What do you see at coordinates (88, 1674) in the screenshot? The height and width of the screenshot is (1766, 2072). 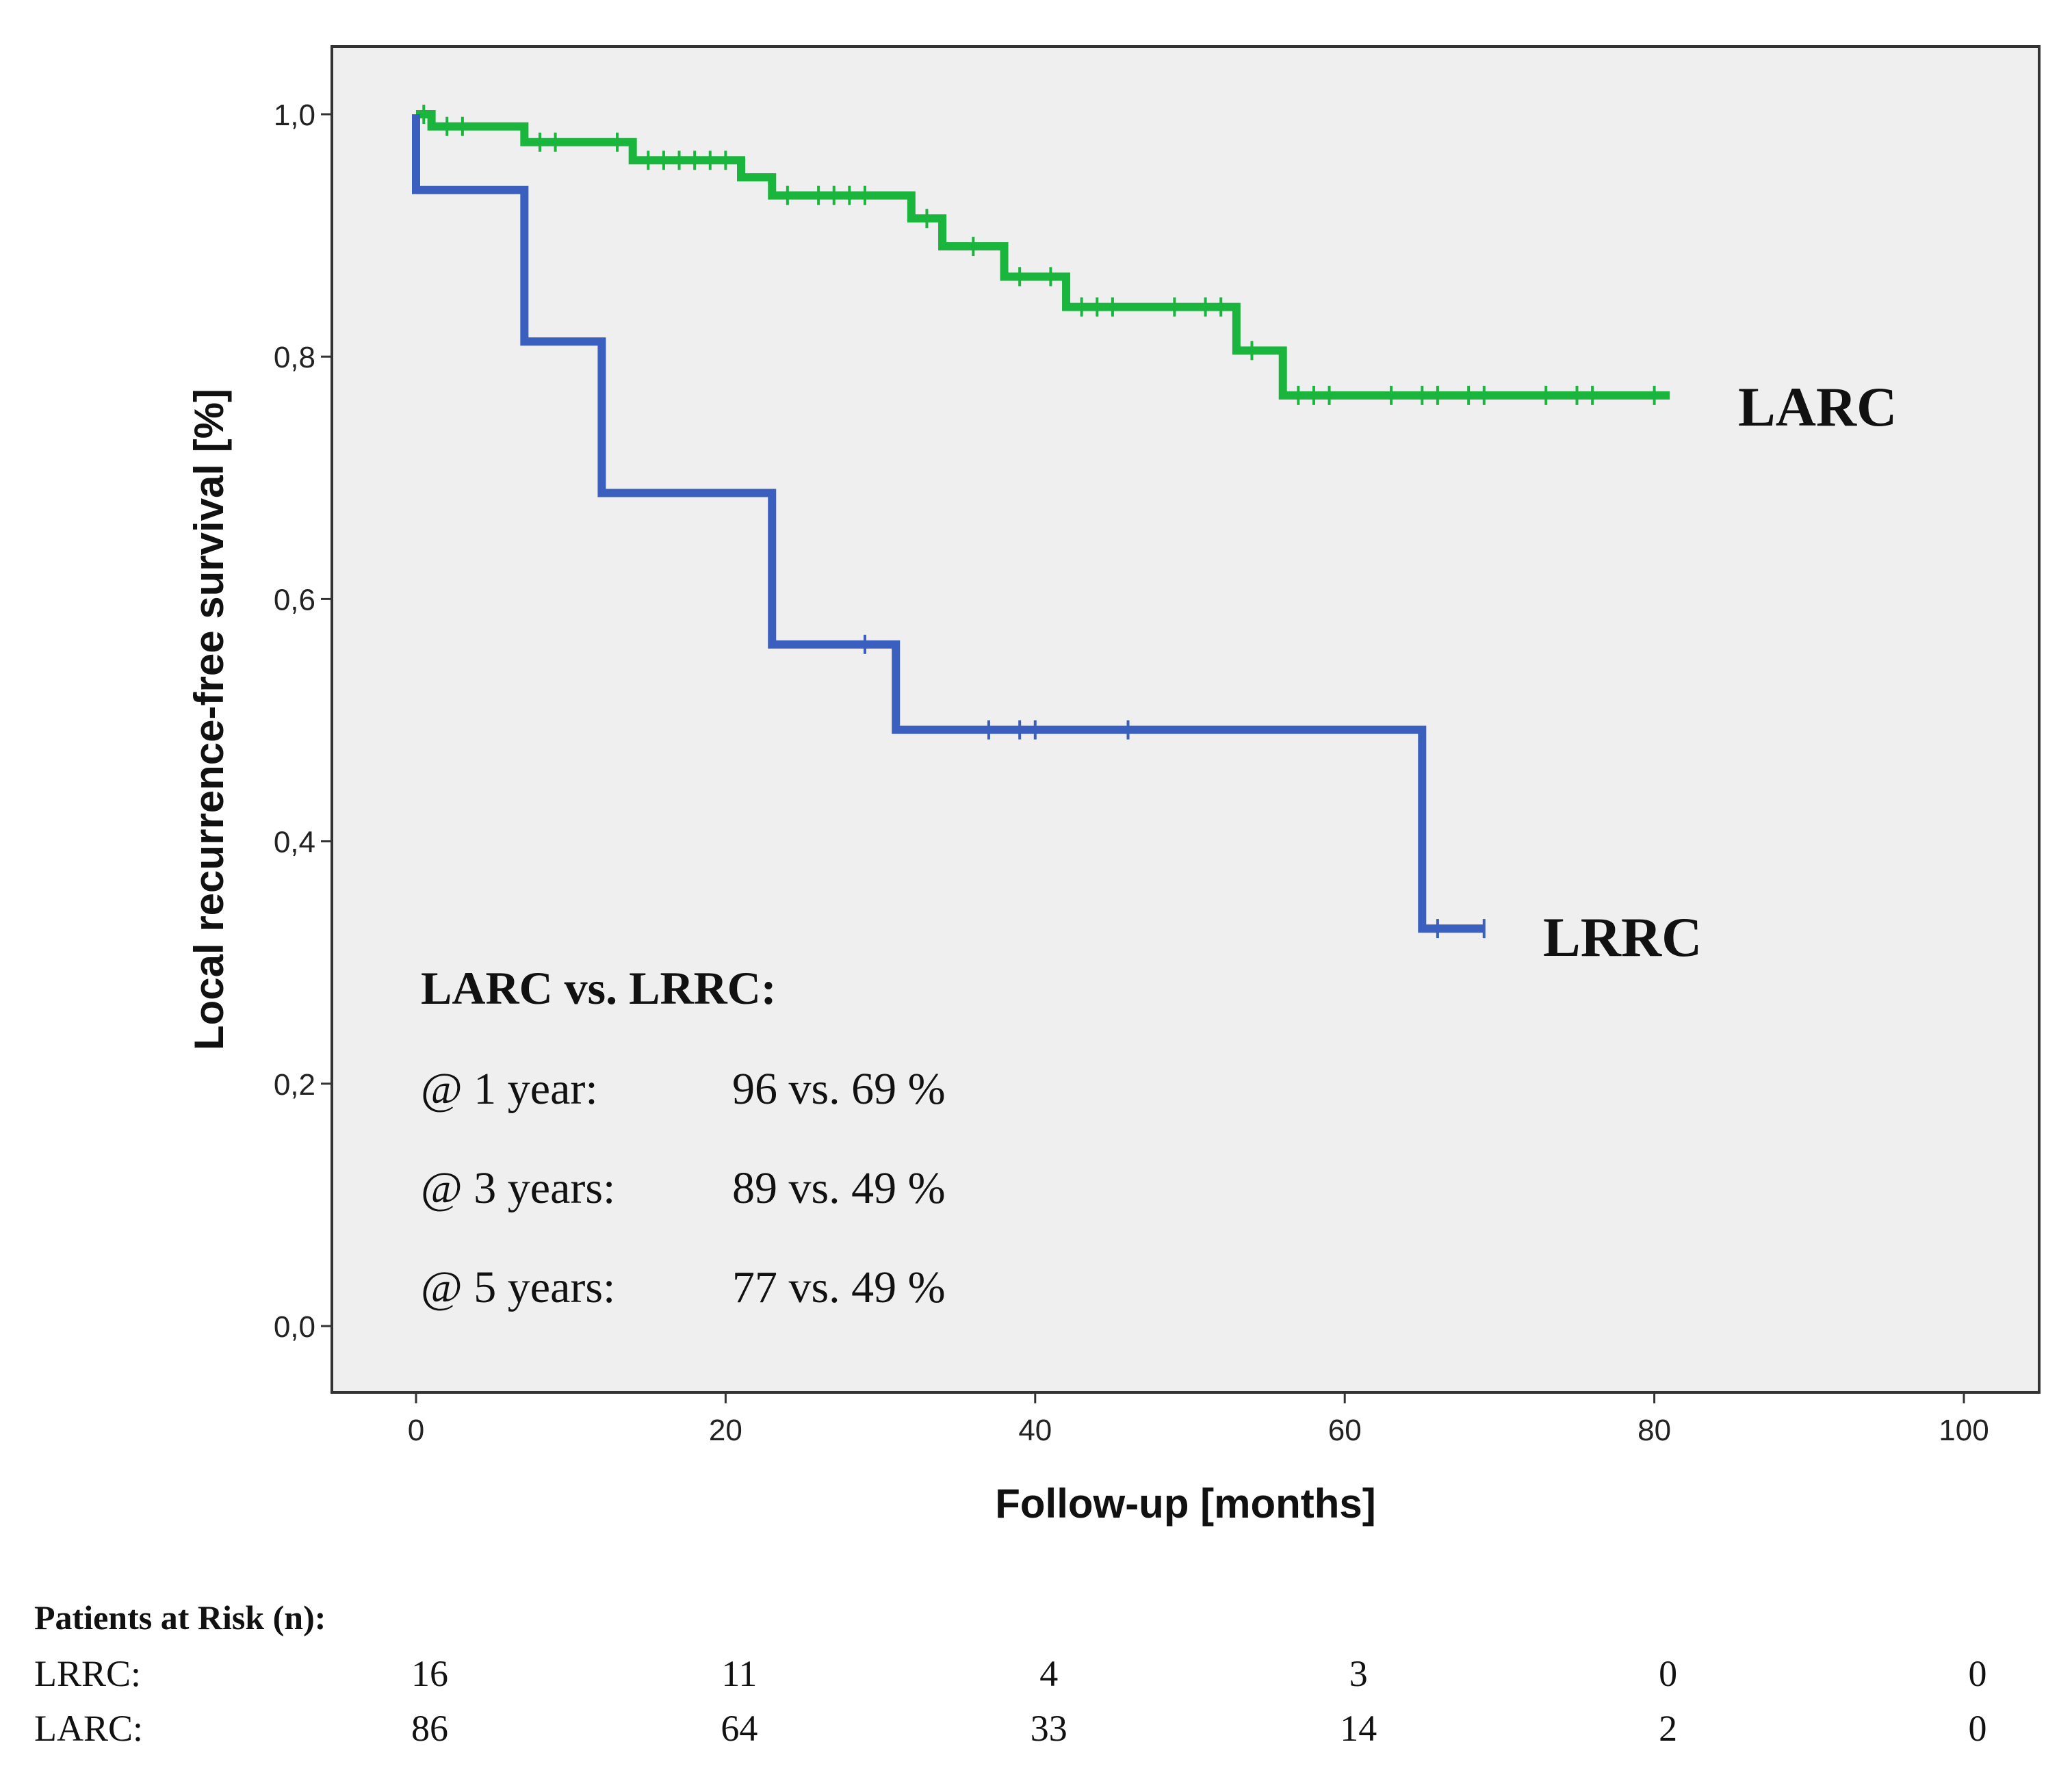 I see `risk-row-label: LRRC:` at bounding box center [88, 1674].